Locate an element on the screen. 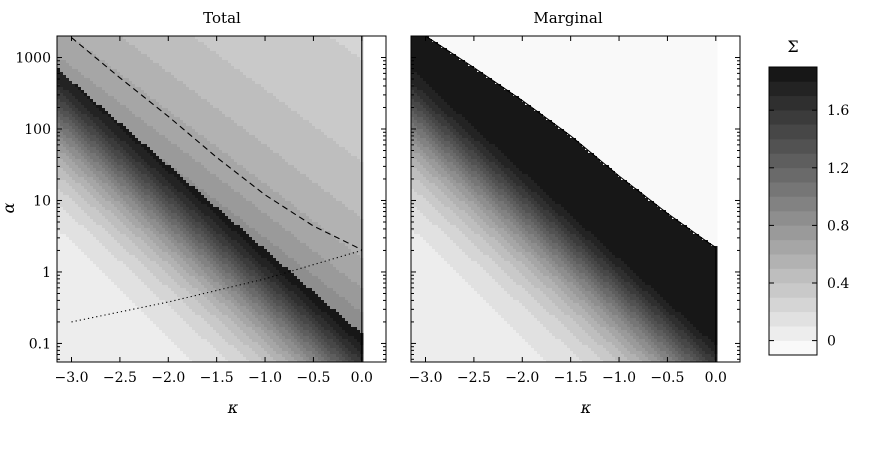  colorbar-band is located at coordinates (793, 276).